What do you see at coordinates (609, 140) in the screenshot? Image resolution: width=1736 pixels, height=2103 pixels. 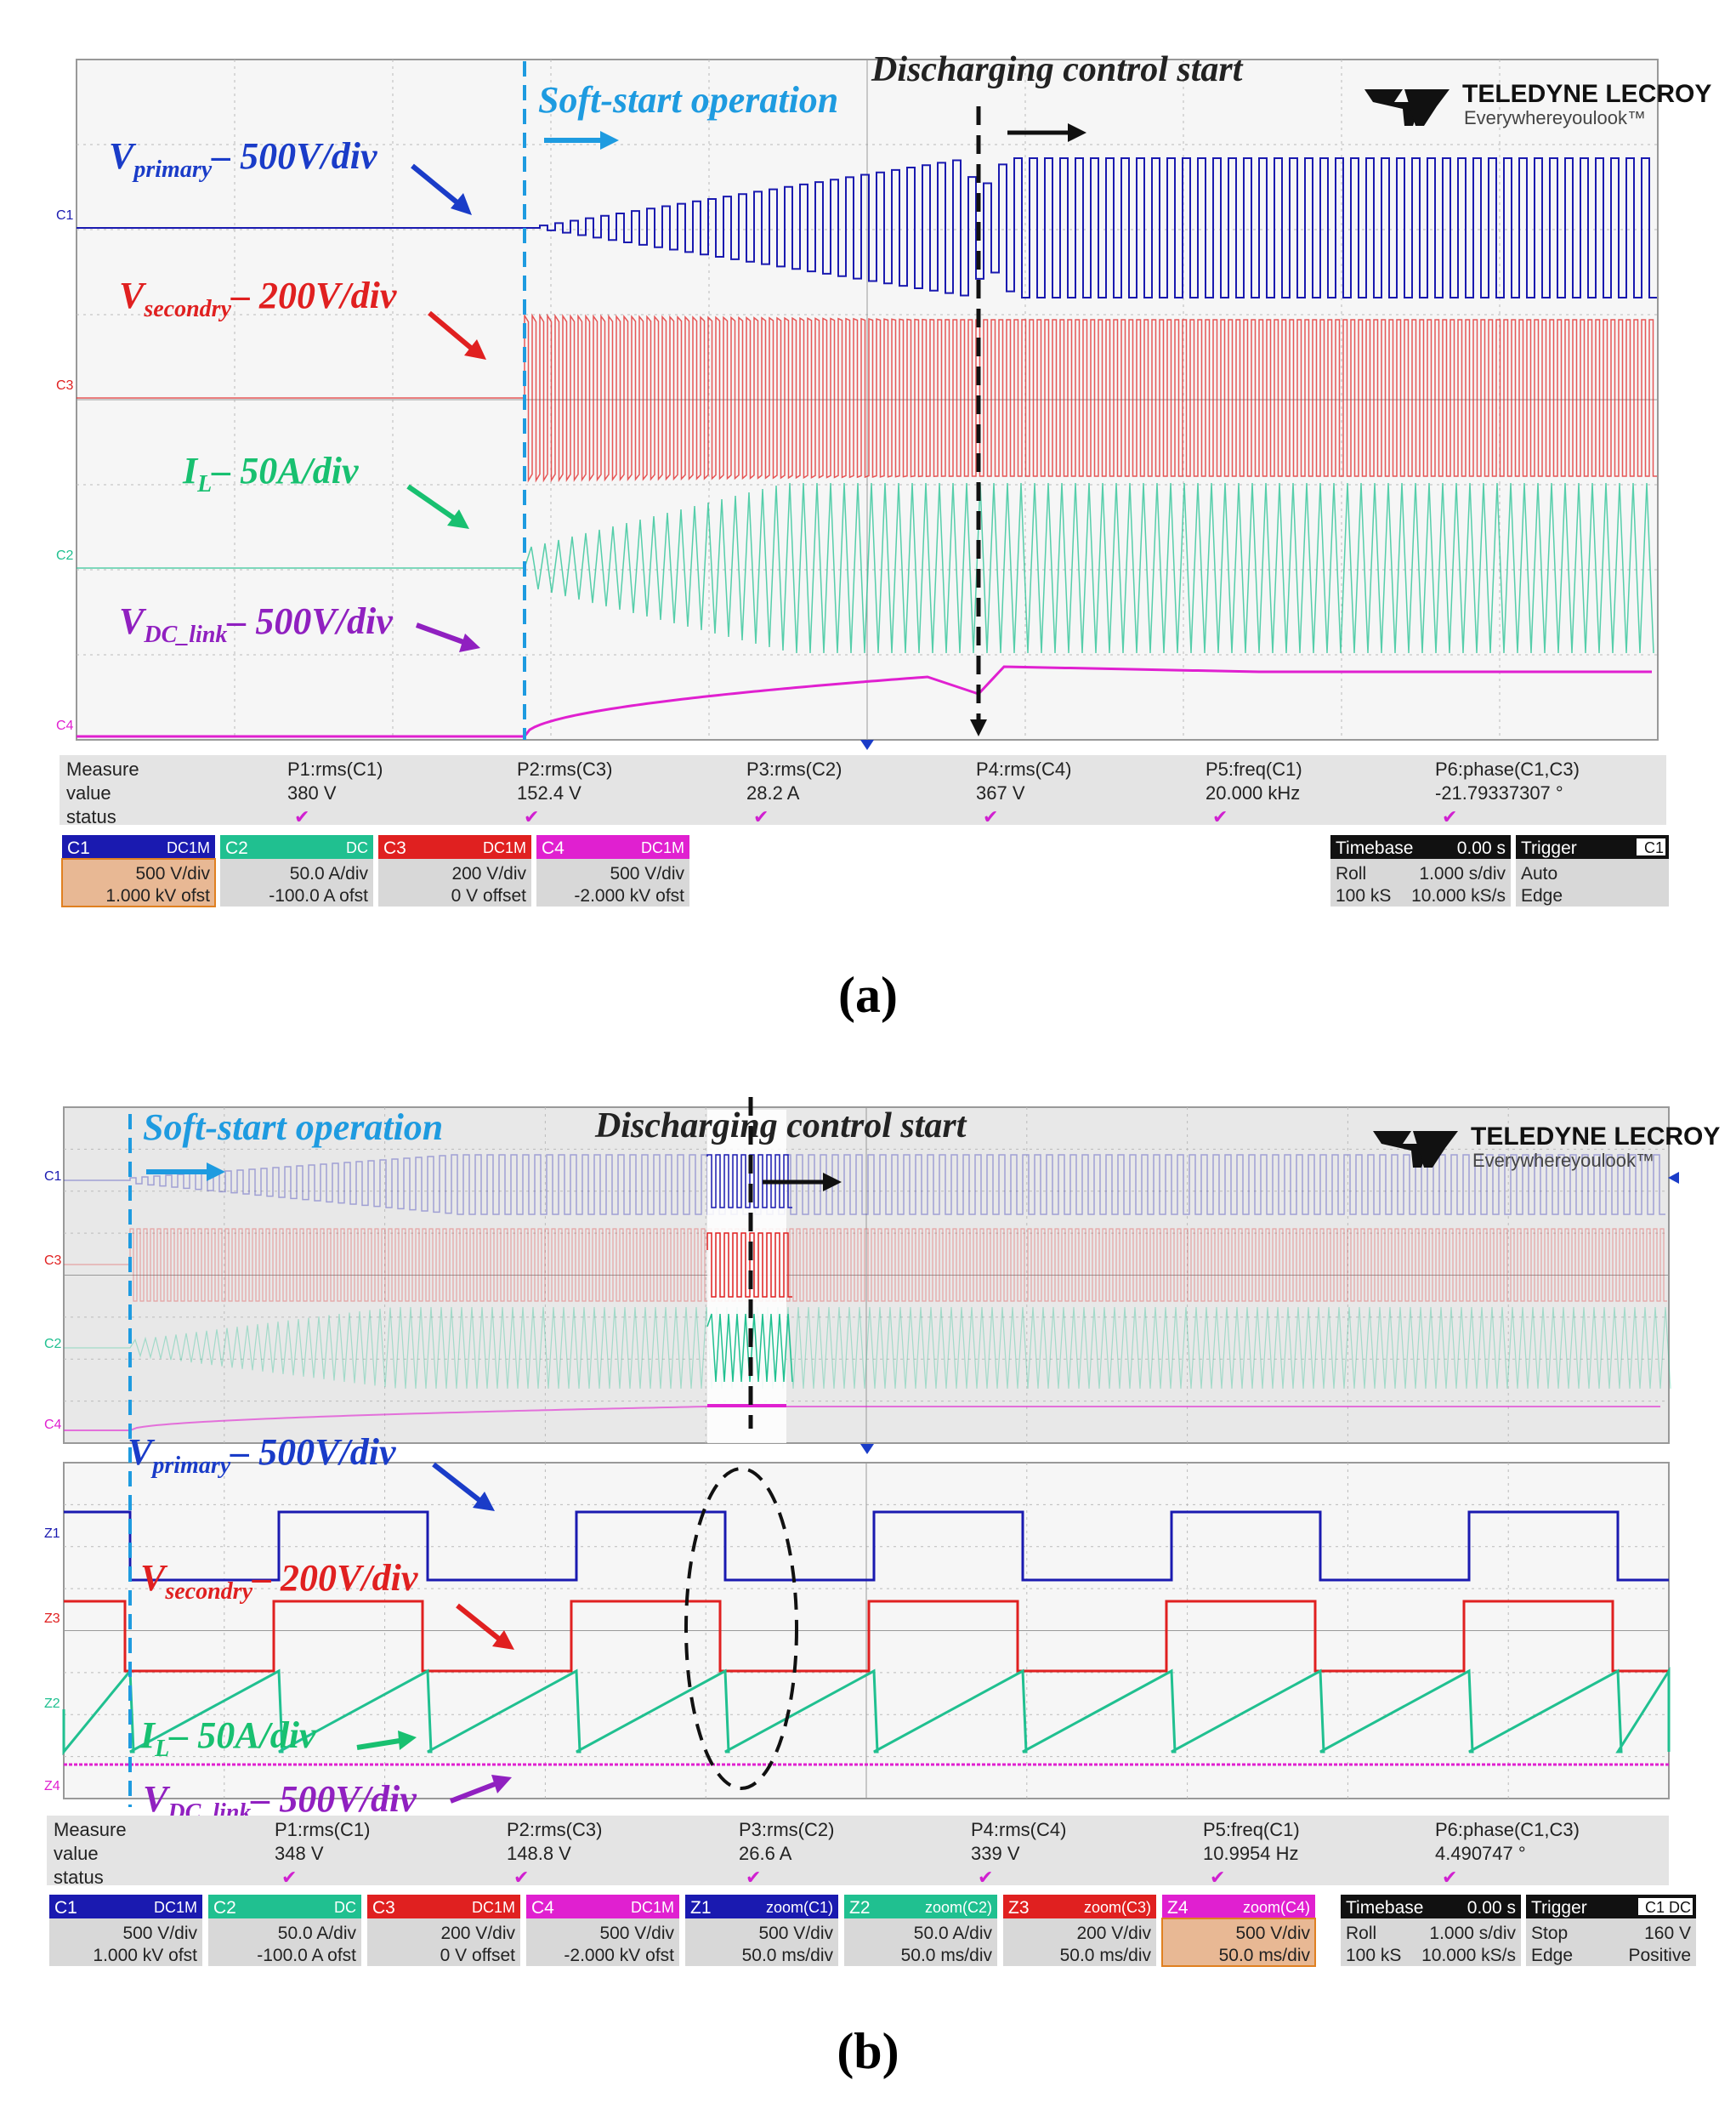 I see `softstart-arrowhead-a` at bounding box center [609, 140].